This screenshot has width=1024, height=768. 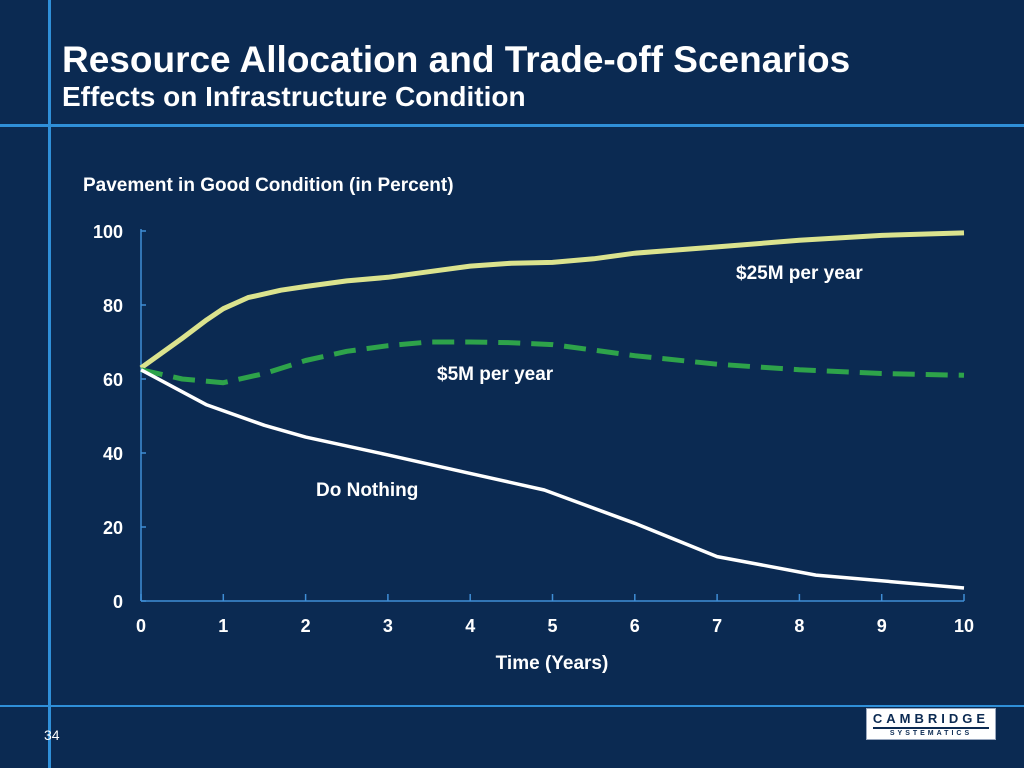 What do you see at coordinates (367, 490) in the screenshot?
I see `series-label-do-nothing: Do Nothing` at bounding box center [367, 490].